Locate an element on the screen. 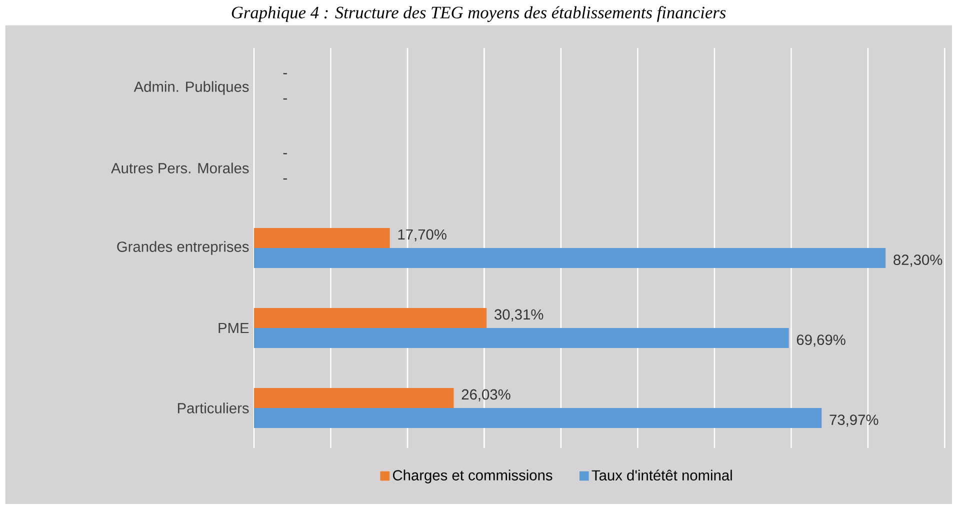  data-label: 69,69% is located at coordinates (821, 340).